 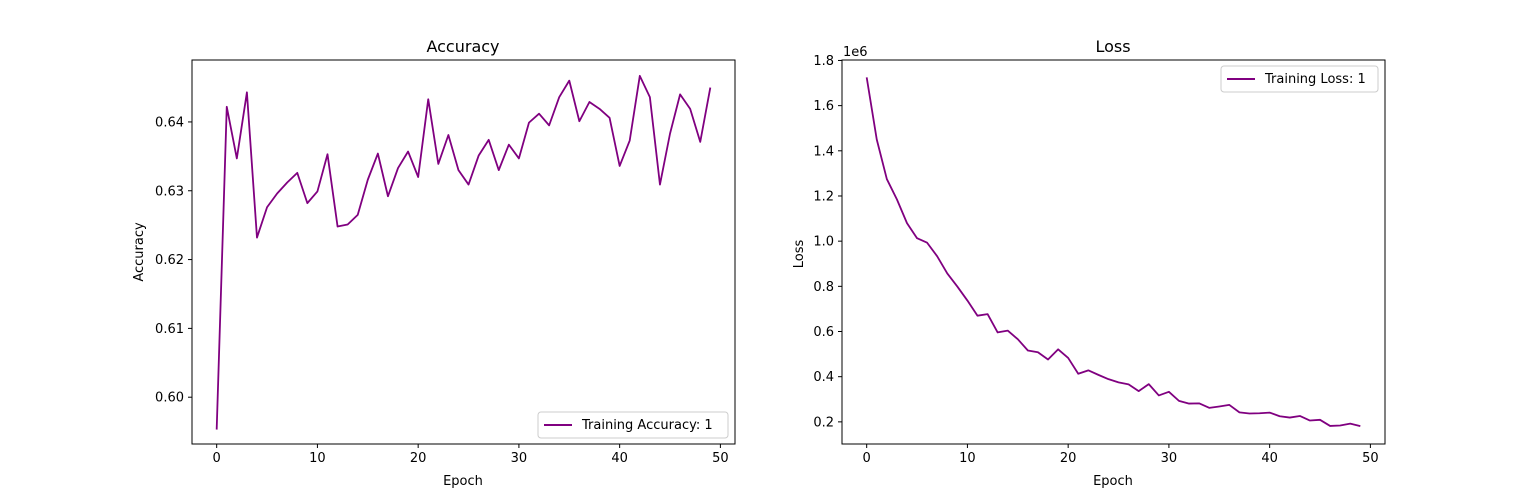 I want to click on loss-ytick-label: 1.6, so click(x=823, y=106).